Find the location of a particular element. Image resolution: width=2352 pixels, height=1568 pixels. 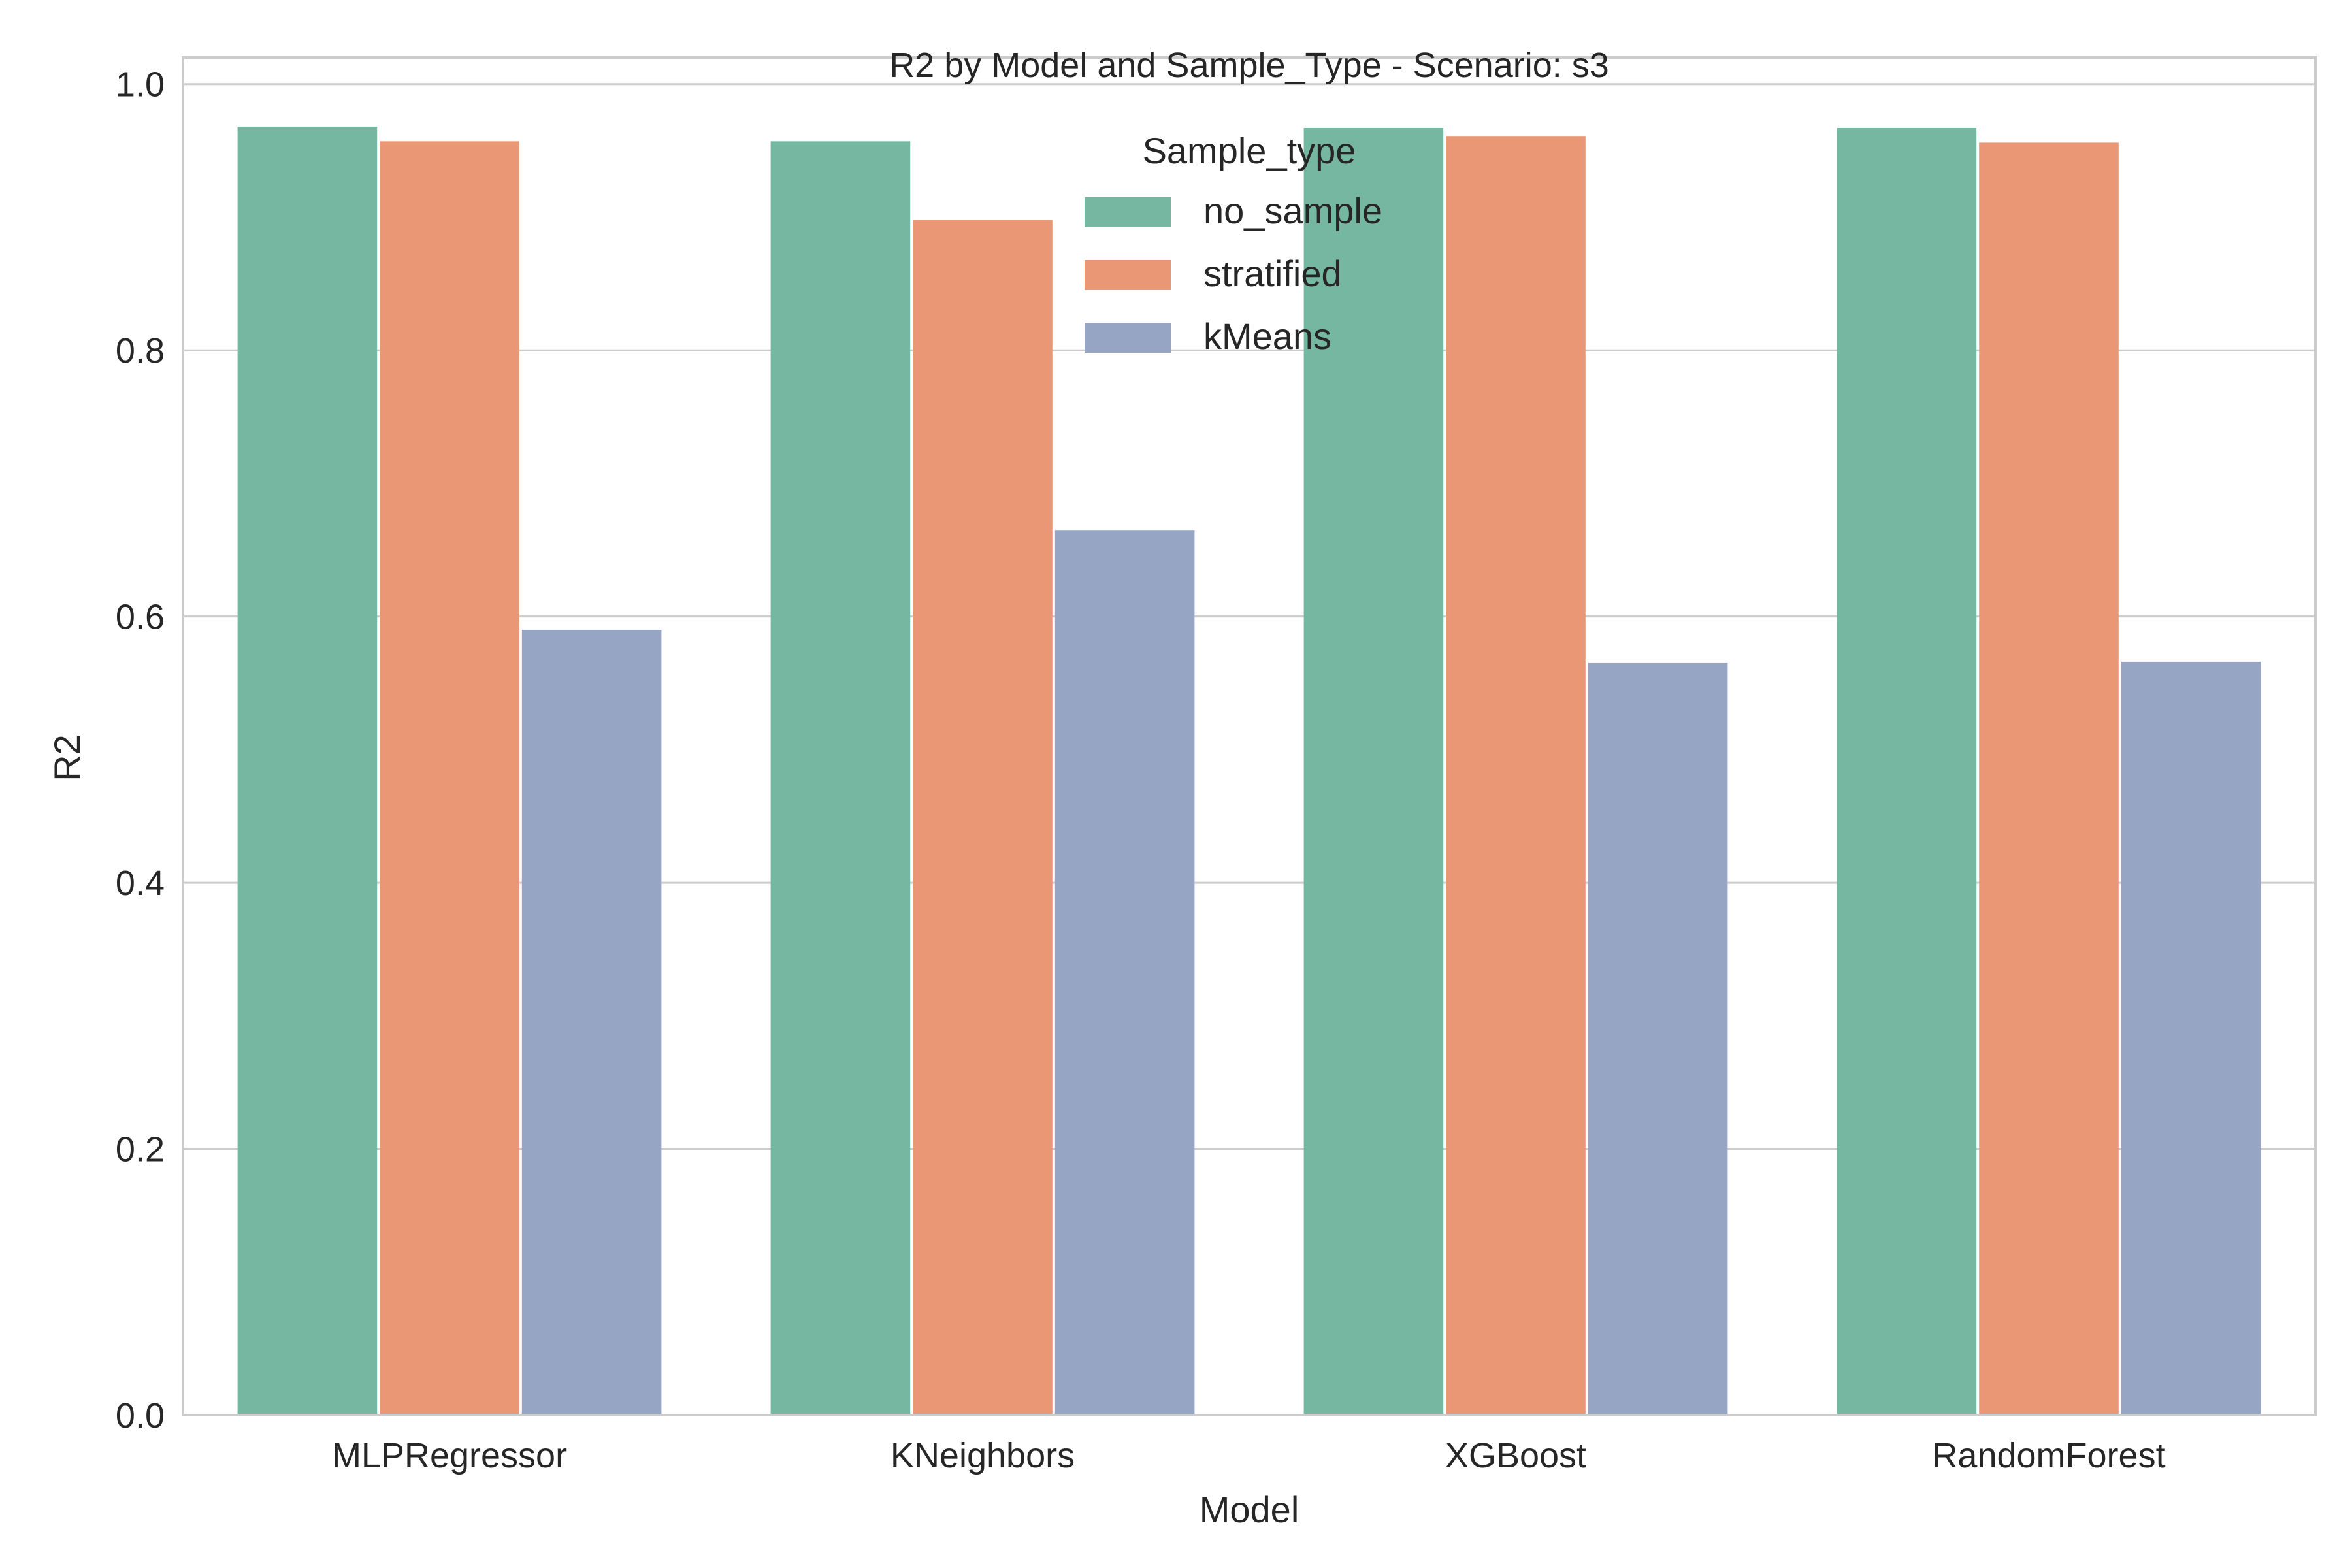

legend-swatch-kMeans is located at coordinates (1128, 338).